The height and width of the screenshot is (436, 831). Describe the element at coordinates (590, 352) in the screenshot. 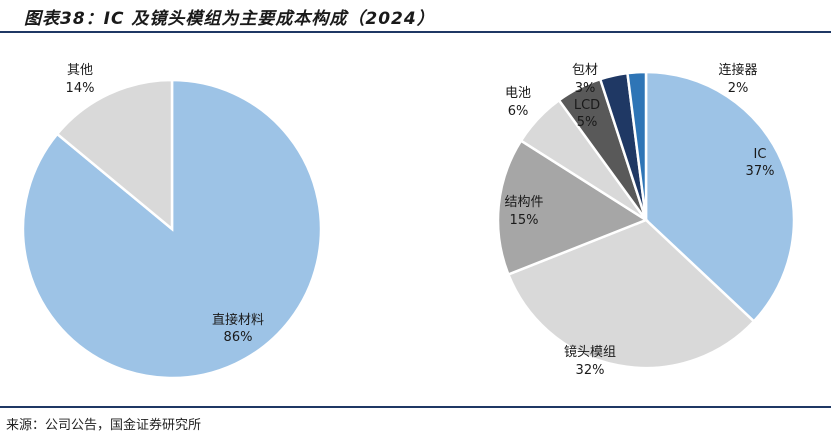

I see `label-lens-module: 镜头模组` at that location.